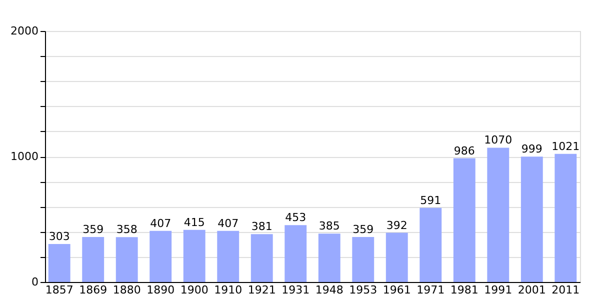 Image resolution: width=605 pixels, height=300 pixels. Describe the element at coordinates (35, 282) in the screenshot. I see `y-tick-label: 0` at that location.